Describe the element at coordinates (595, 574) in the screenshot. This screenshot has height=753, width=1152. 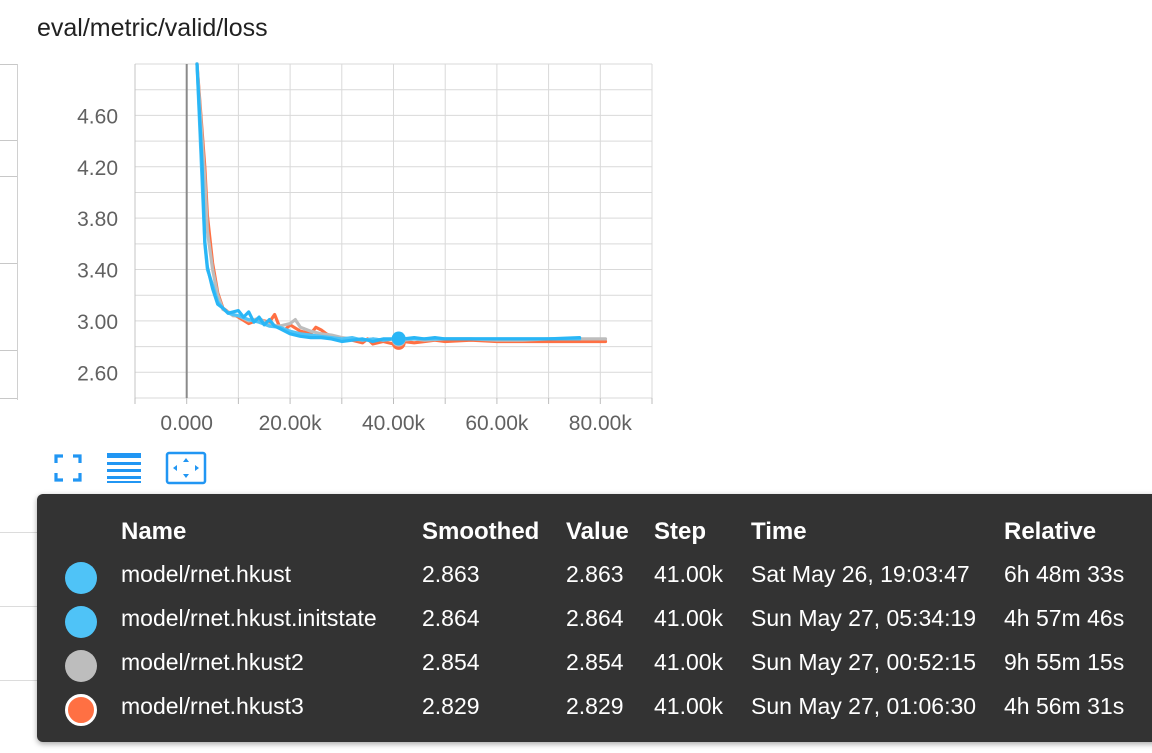
I see `tooltip-cell-value: 2.863` at that location.